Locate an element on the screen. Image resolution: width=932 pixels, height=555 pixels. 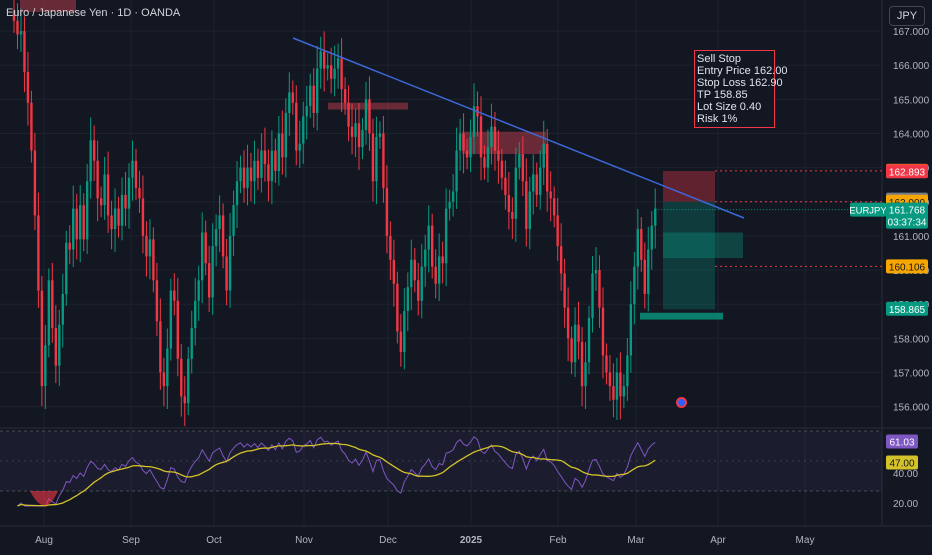
rsi-line is located at coordinates (336, 471).